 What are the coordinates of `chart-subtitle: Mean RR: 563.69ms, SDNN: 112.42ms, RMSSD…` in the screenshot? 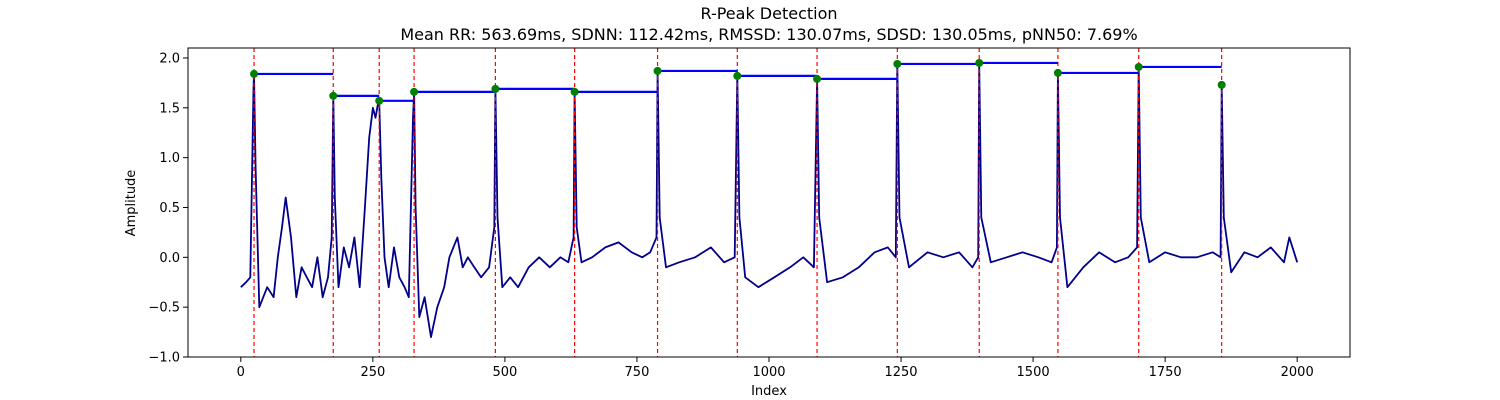 It's located at (768, 34).